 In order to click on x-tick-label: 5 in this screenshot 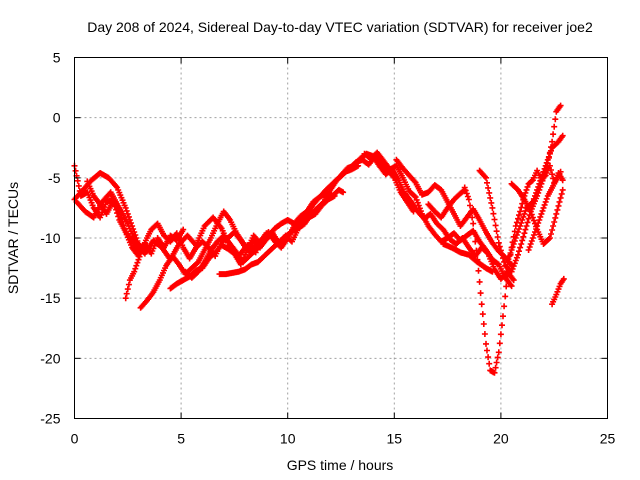, I will do `click(181, 439)`.